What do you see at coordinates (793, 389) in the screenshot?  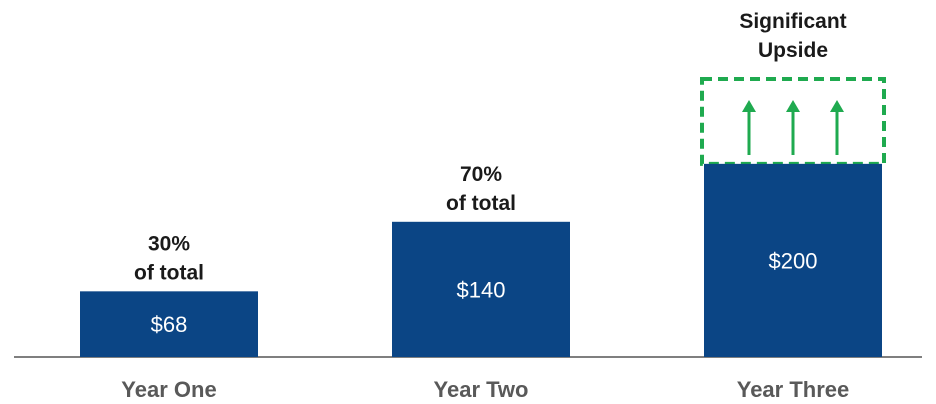 I see `category-label: Year Three` at bounding box center [793, 389].